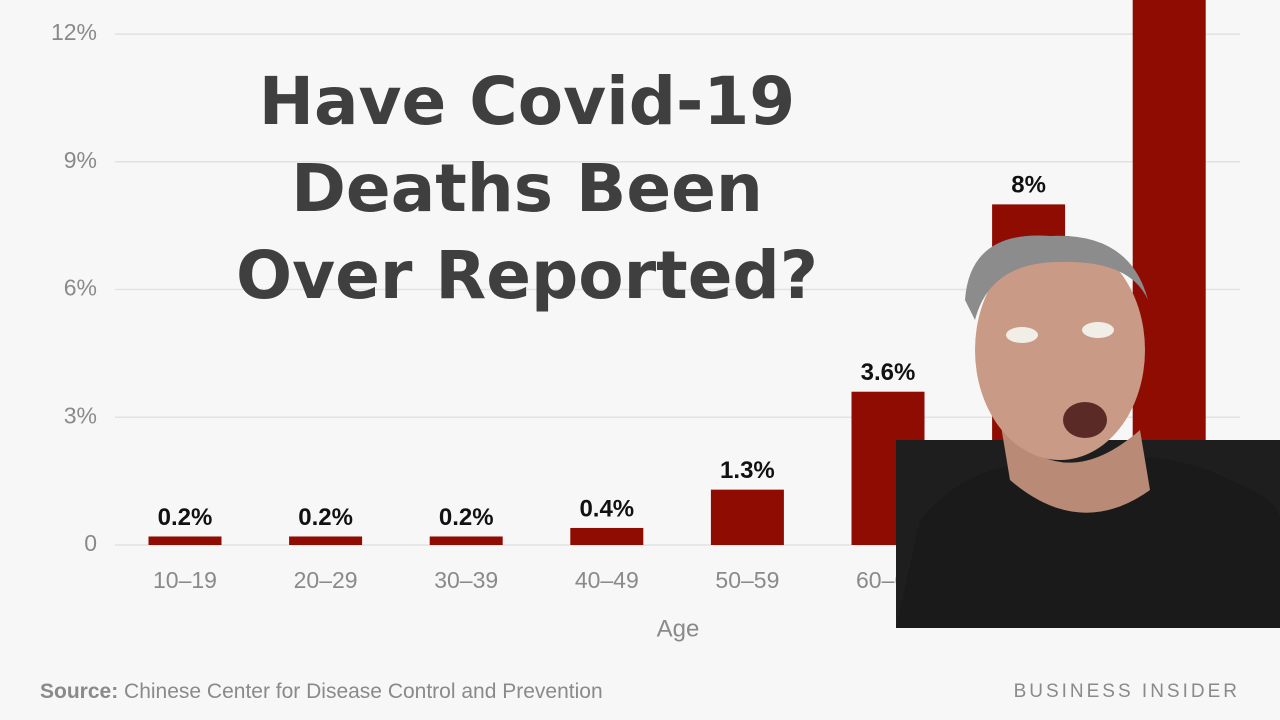 The width and height of the screenshot is (1280, 720). What do you see at coordinates (80, 288) in the screenshot?
I see `y-tick-label: 6%` at bounding box center [80, 288].